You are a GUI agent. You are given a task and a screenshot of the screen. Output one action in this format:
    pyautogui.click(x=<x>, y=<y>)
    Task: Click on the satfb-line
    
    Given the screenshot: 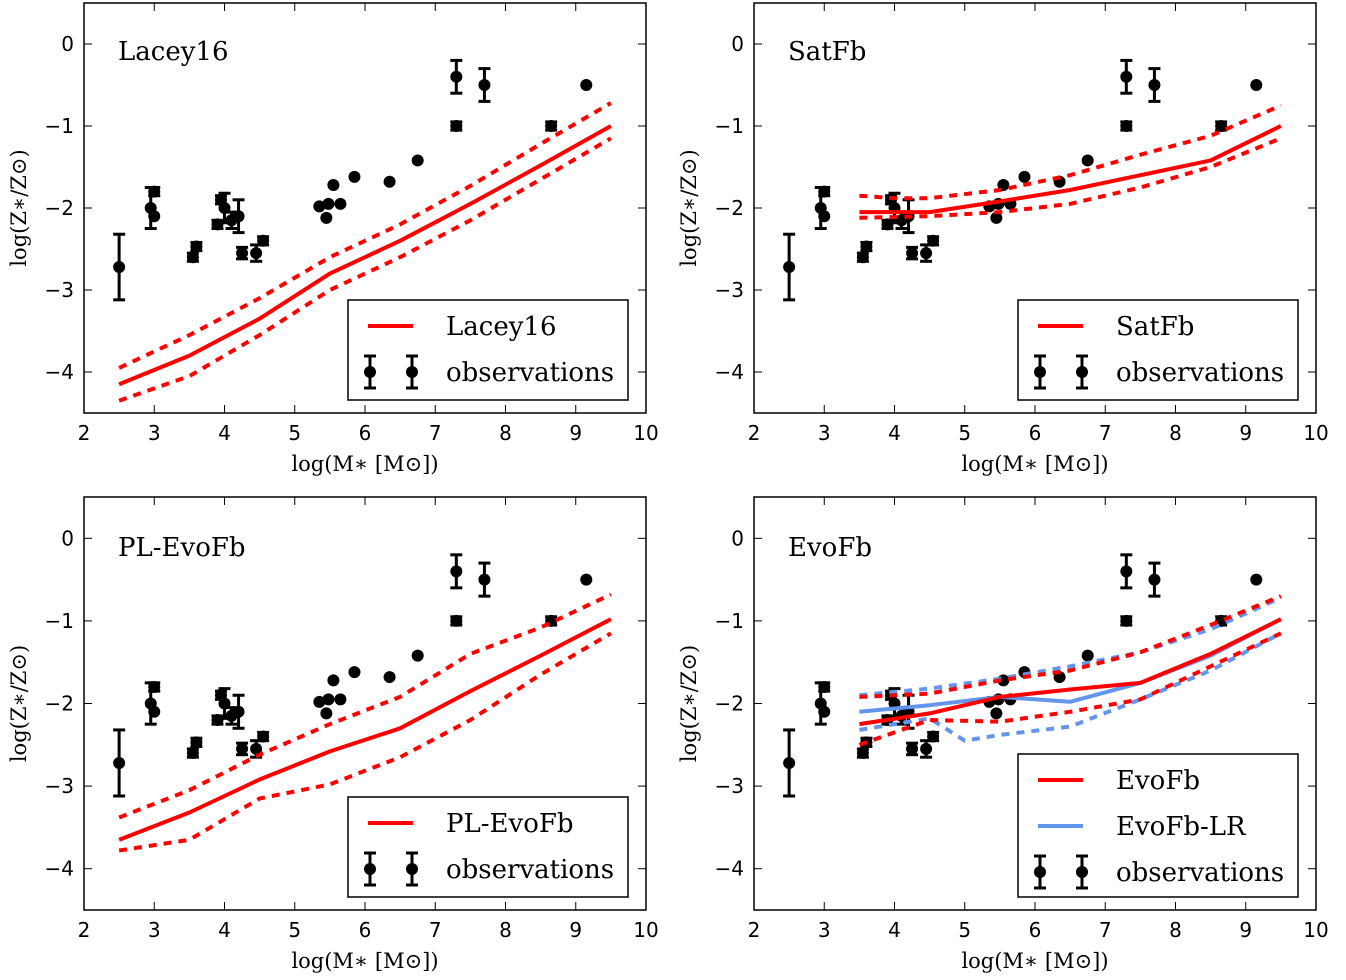 What is the action you would take?
    pyautogui.click(x=1070, y=169)
    